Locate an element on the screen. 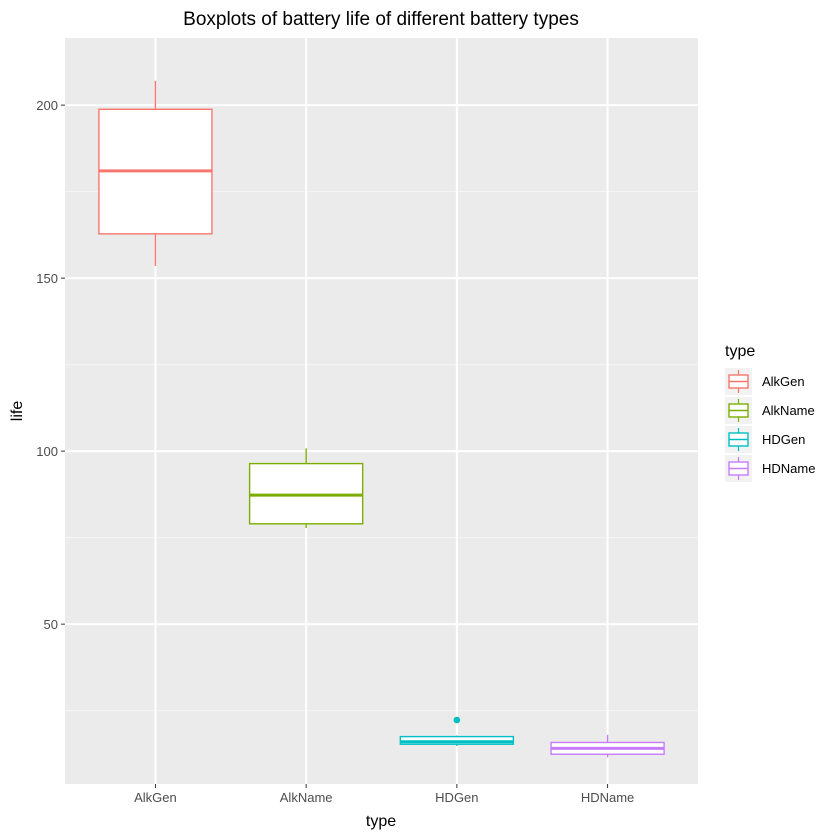  legend-item-alkname: AlkName is located at coordinates (770, 410).